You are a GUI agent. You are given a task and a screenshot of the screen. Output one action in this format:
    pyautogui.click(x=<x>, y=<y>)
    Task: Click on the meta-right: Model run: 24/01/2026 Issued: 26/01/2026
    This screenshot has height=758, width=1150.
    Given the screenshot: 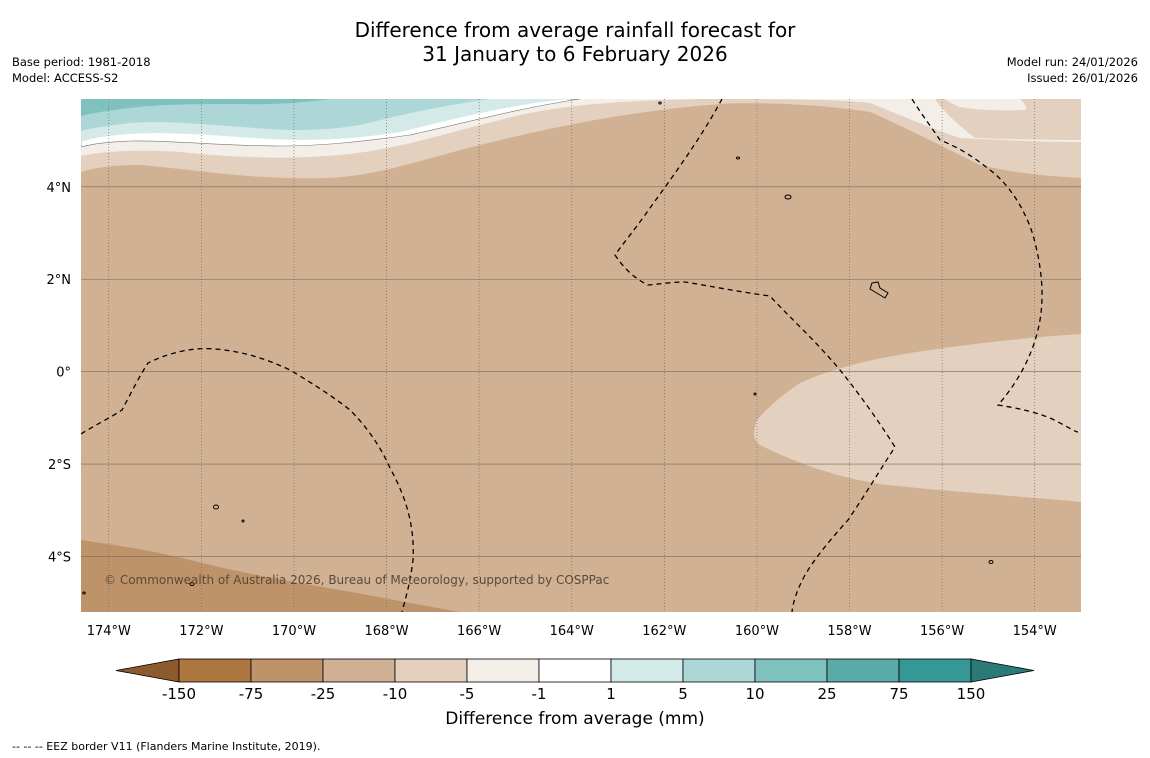 What is the action you would take?
    pyautogui.click(x=1072, y=70)
    